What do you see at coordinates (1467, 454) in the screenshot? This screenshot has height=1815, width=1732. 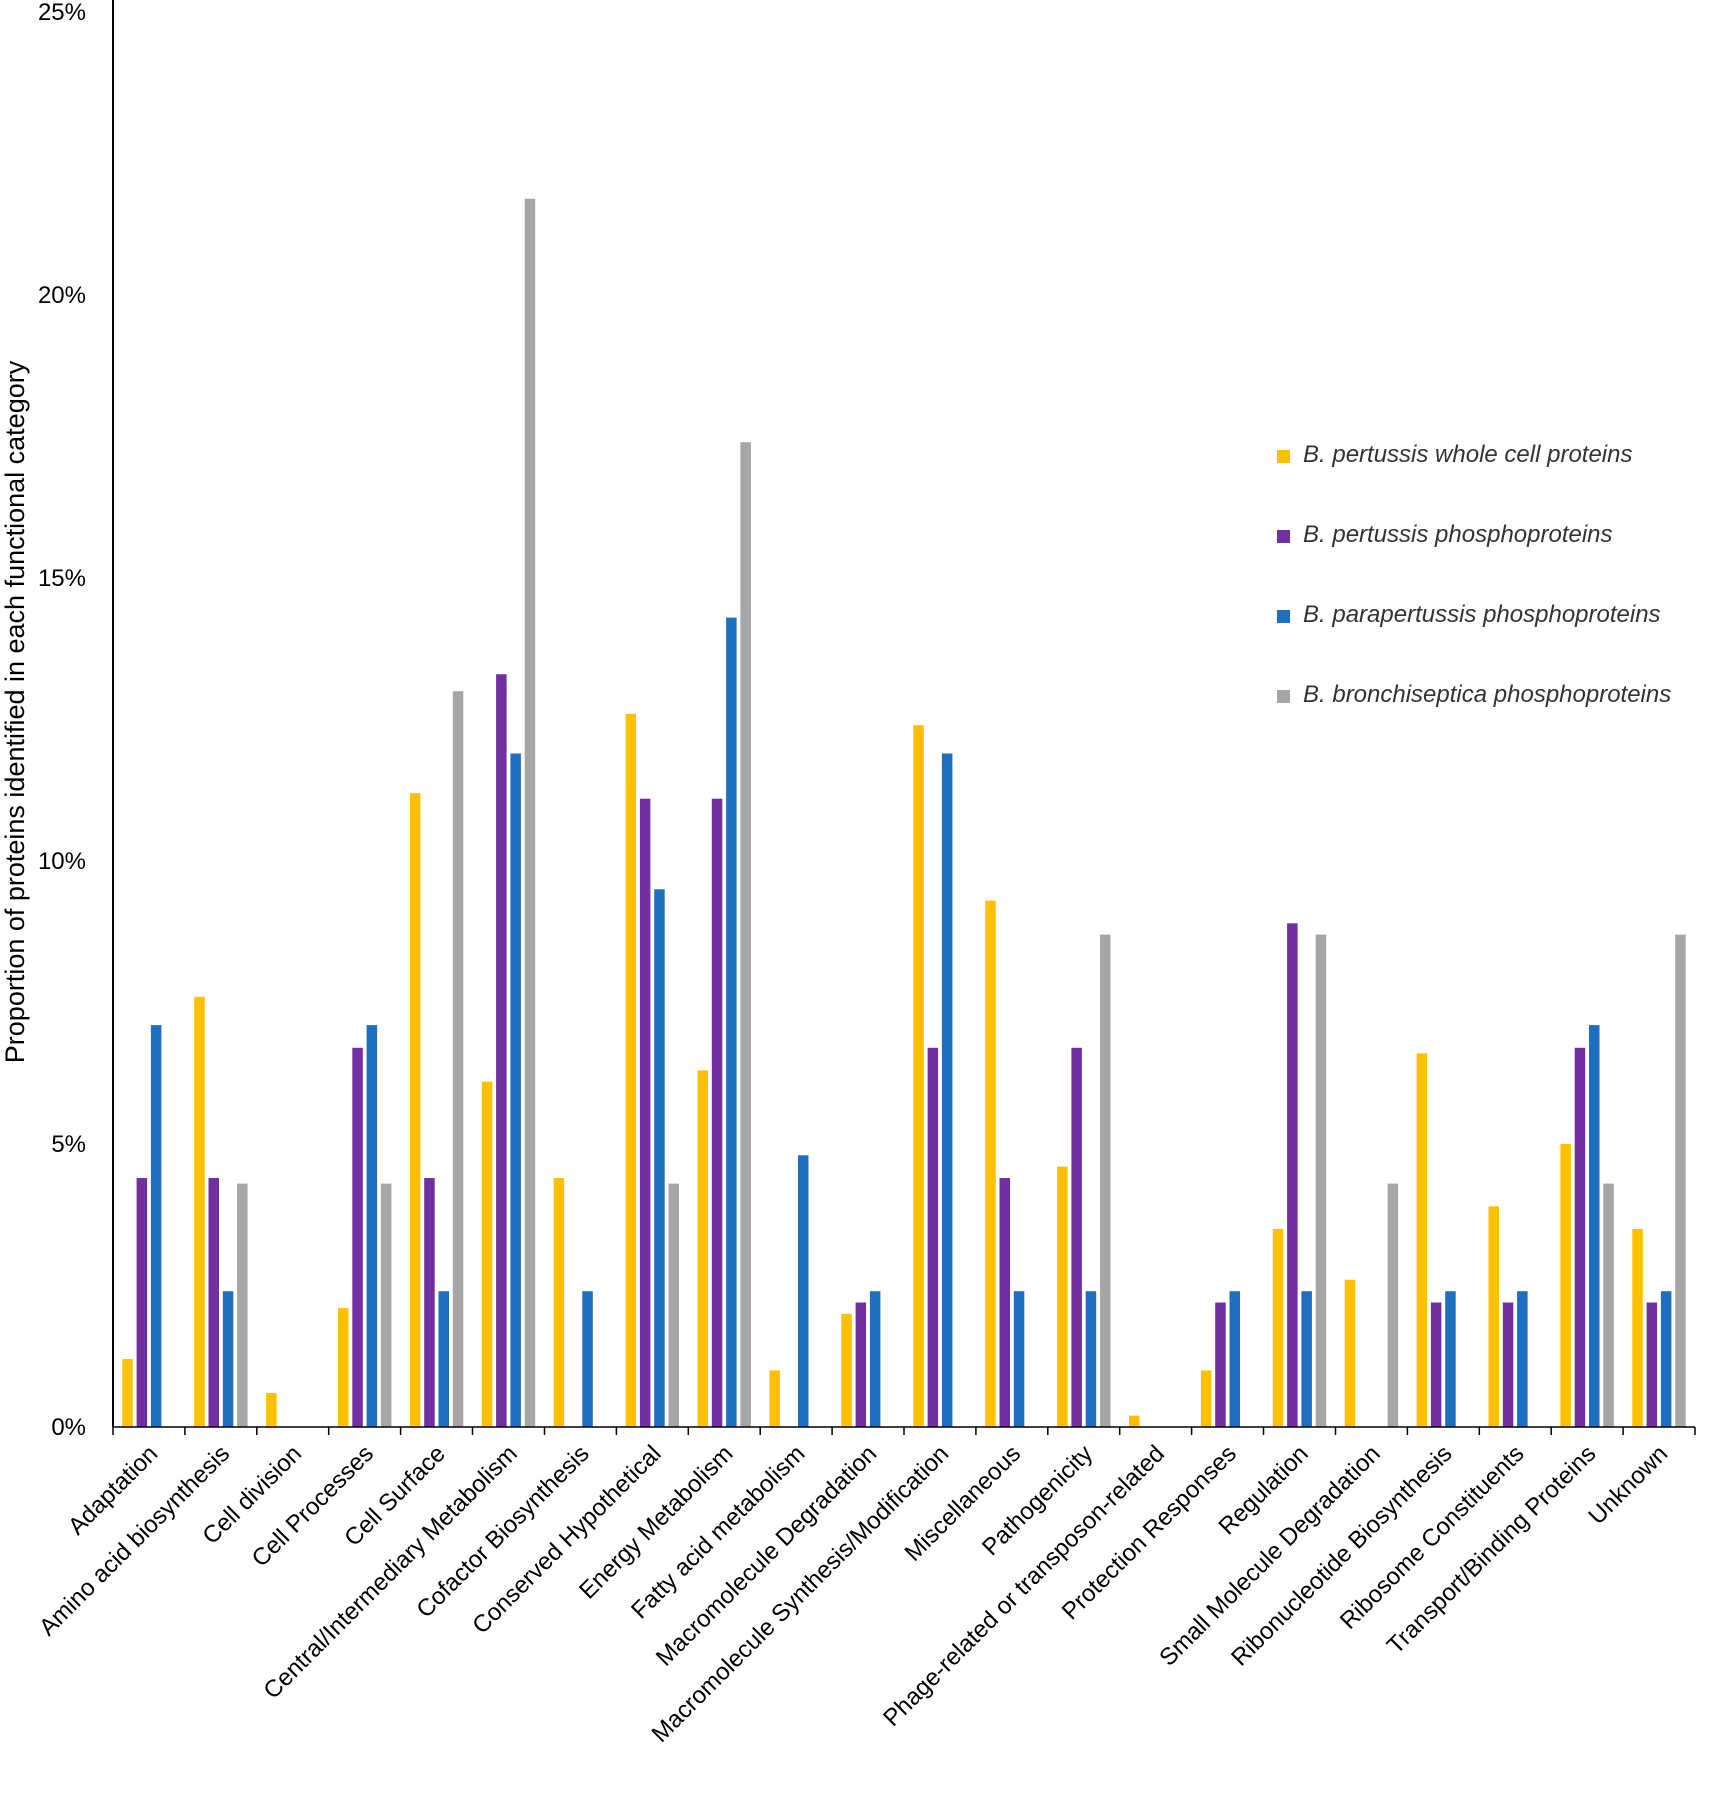 I see `legend-label: B. pertussis whole cell proteins` at bounding box center [1467, 454].